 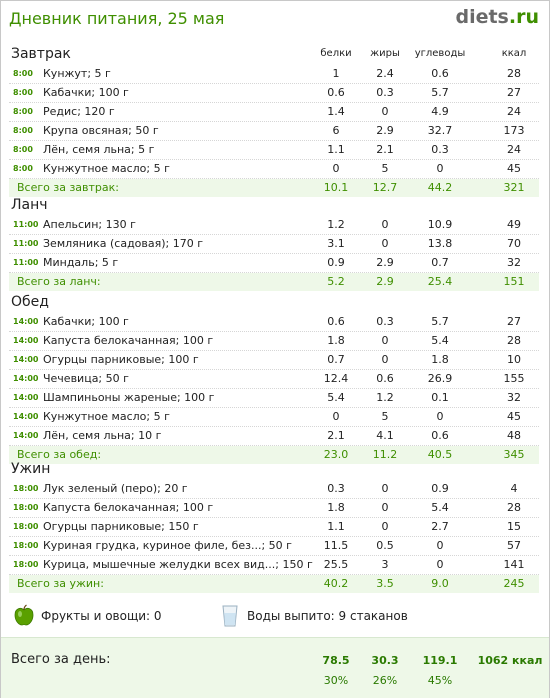 What do you see at coordinates (274, 417) in the screenshot?
I see `food-row: 14:00 Кунжутное масло; 5 г 0 5 0 45` at bounding box center [274, 417].